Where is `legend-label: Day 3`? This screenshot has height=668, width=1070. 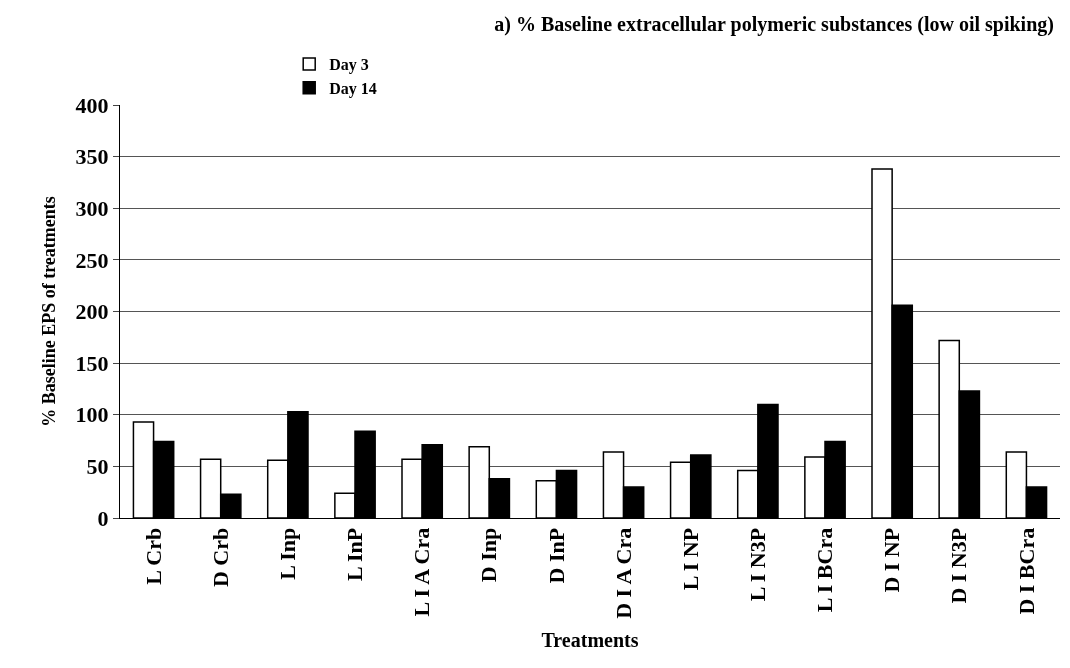 legend-label: Day 3 is located at coordinates (349, 65).